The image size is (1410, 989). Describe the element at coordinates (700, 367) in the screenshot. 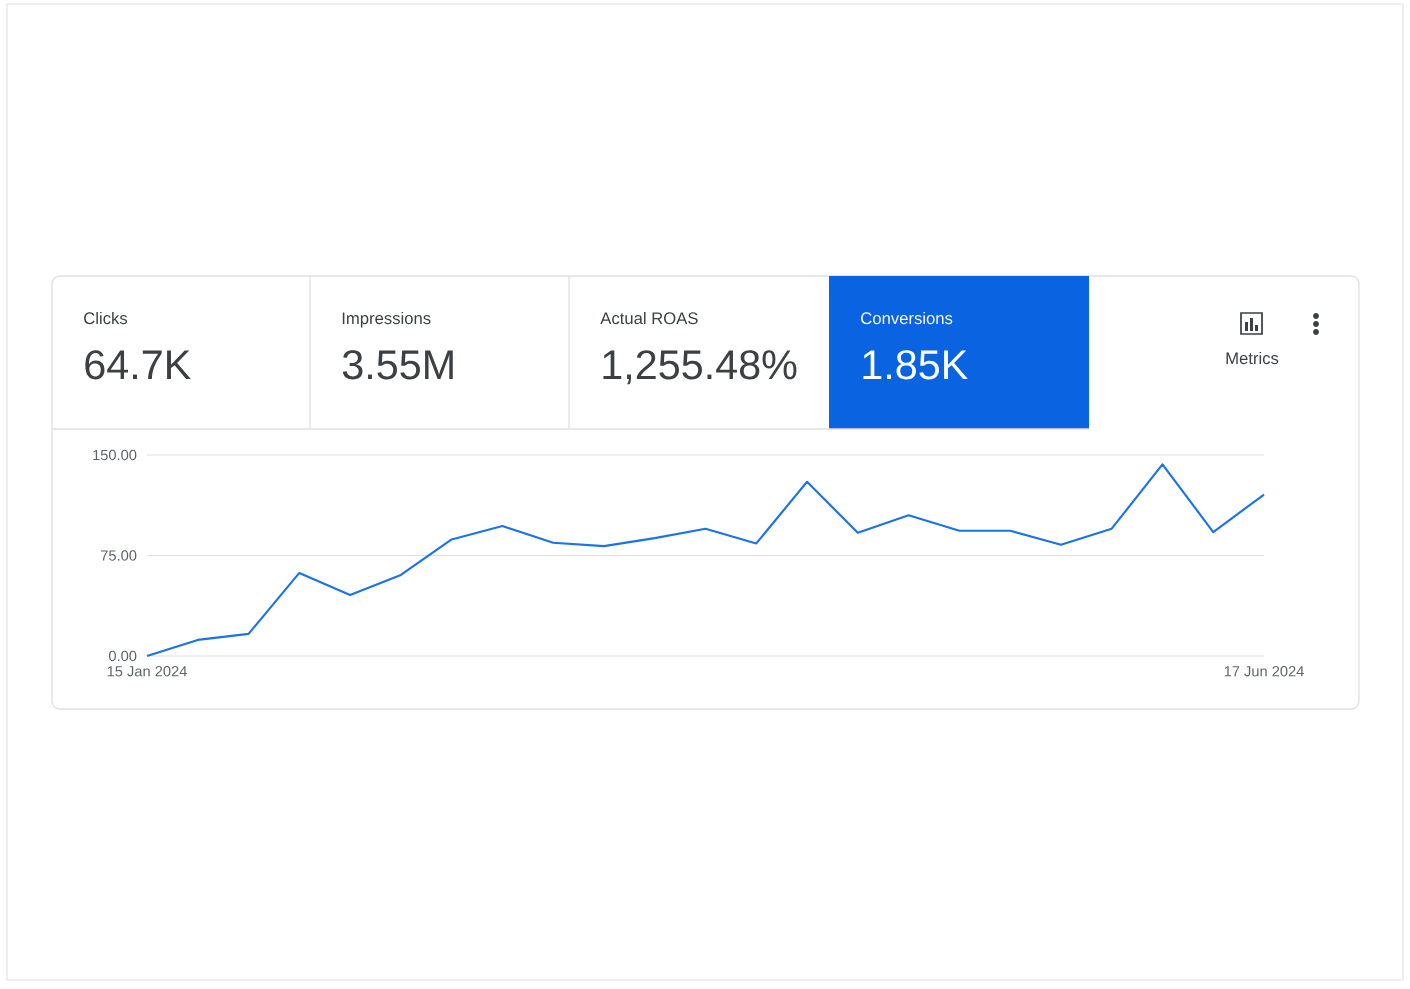

I see `text: 1,255.48%` at that location.